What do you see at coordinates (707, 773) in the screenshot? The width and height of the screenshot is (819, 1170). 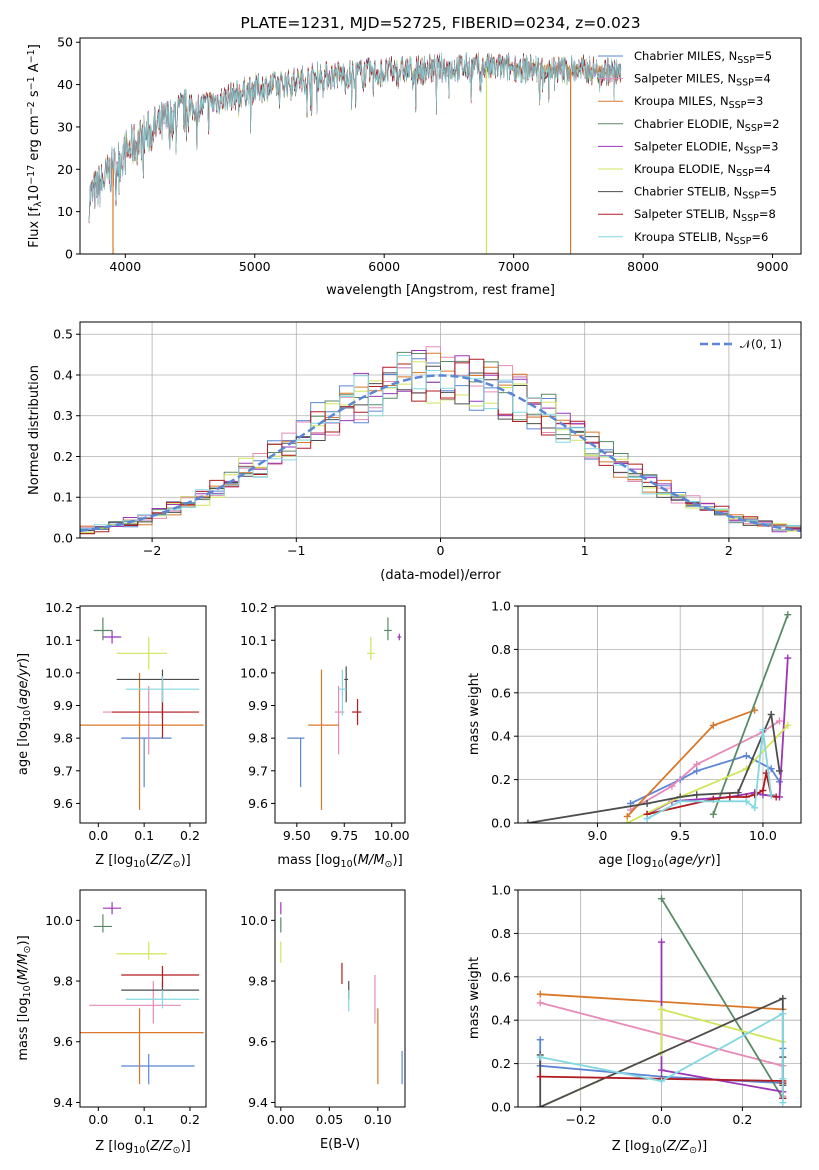 I see `weight-line-kroupa_elodie` at bounding box center [707, 773].